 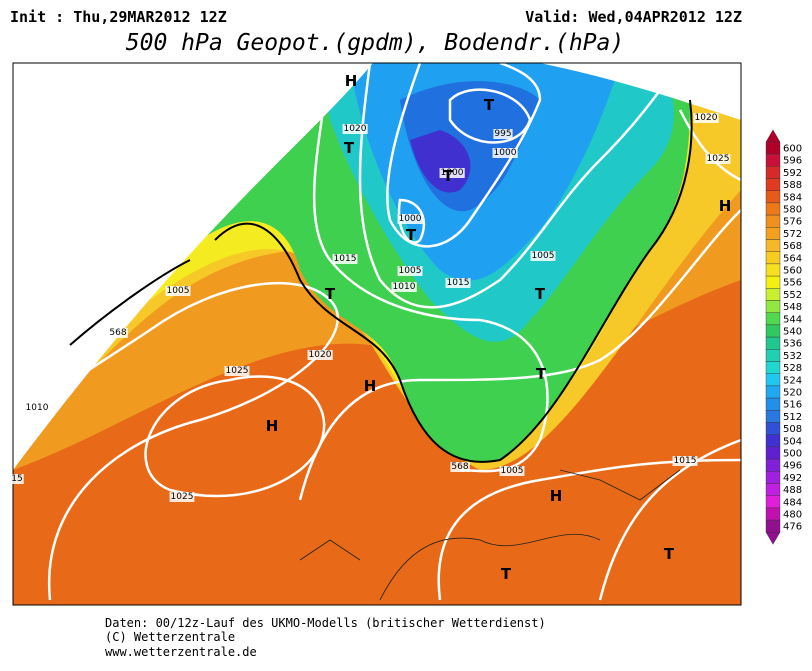 I want to click on colorbar-label: 516, so click(x=792, y=405).